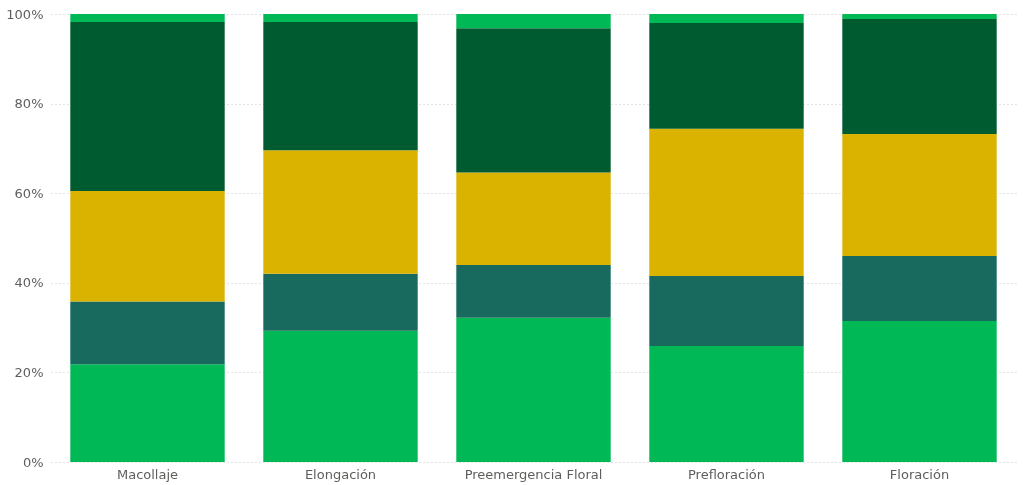 The width and height of the screenshot is (1024, 485). Describe the element at coordinates (25, 14) in the screenshot. I see `y-tick-label: 100%` at that location.